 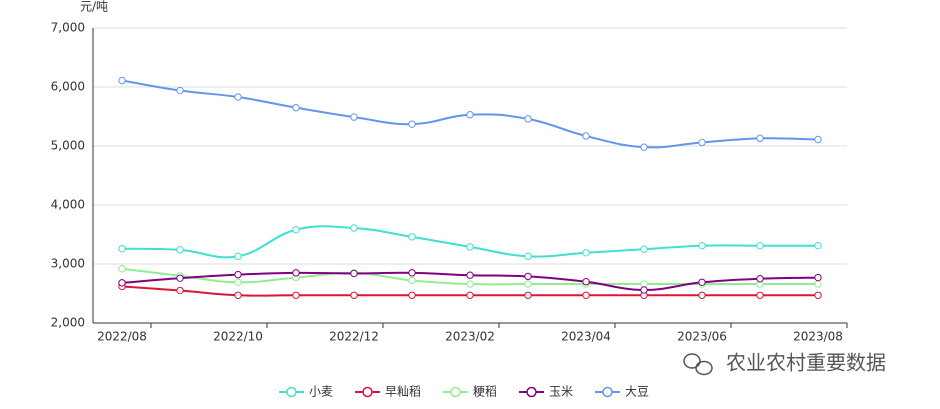 I want to click on legend-item: 粳稻, so click(x=470, y=392).